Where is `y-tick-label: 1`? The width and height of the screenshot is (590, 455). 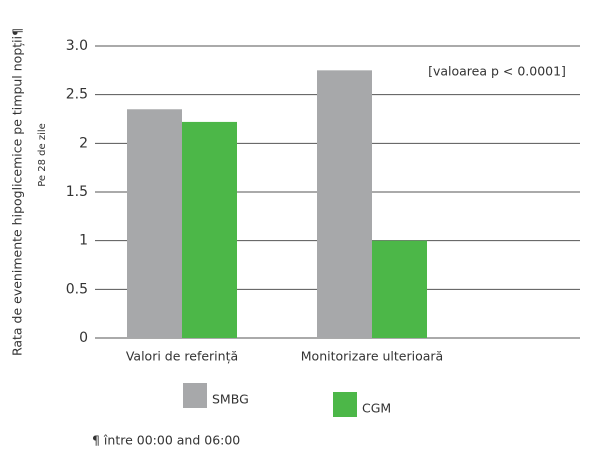
y-tick-label: 1 is located at coordinates (83, 241).